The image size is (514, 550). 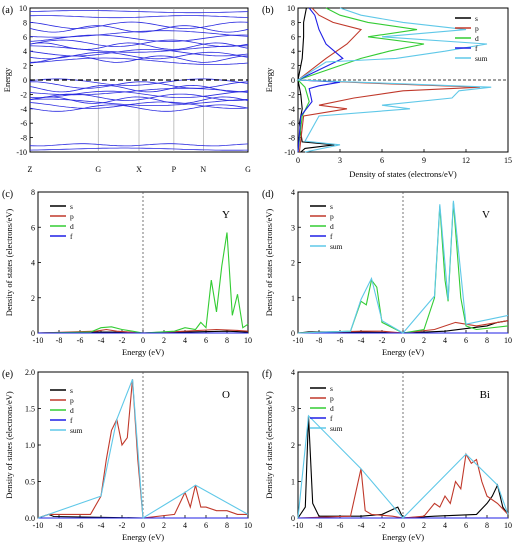 I want to click on element-label: V, so click(x=486, y=215).